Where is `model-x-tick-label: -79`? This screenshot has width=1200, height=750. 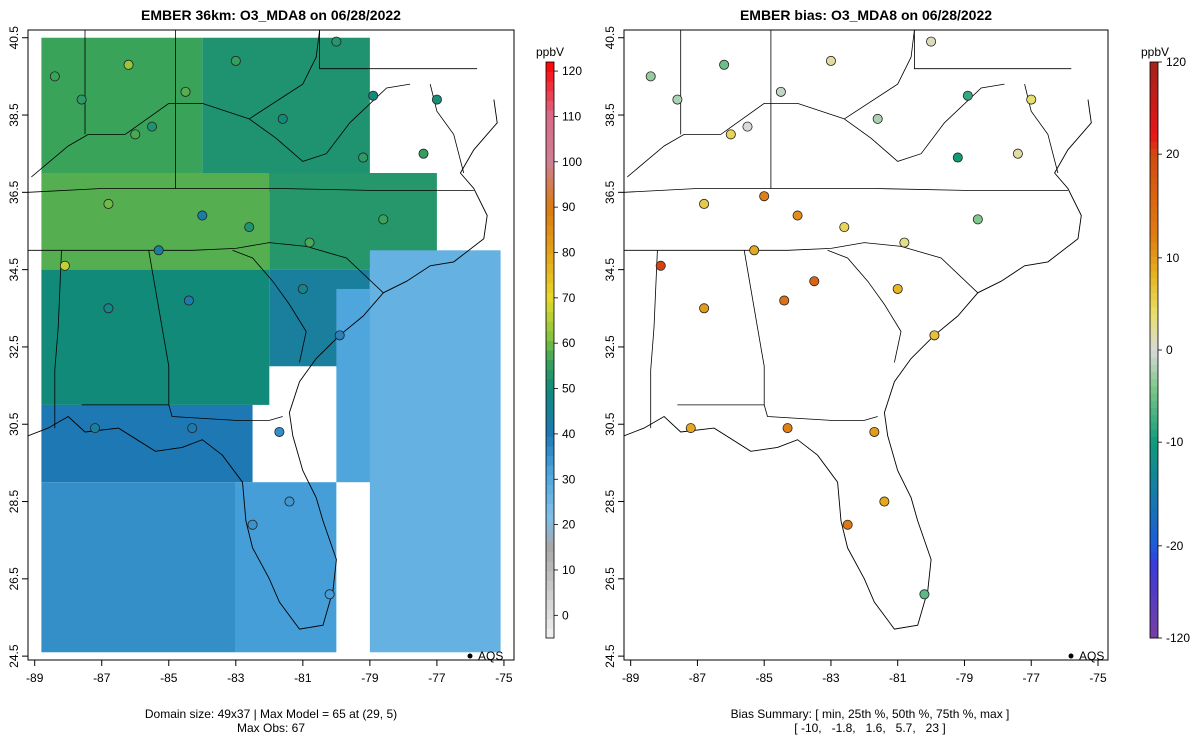 model-x-tick-label: -79 is located at coordinates (370, 678).